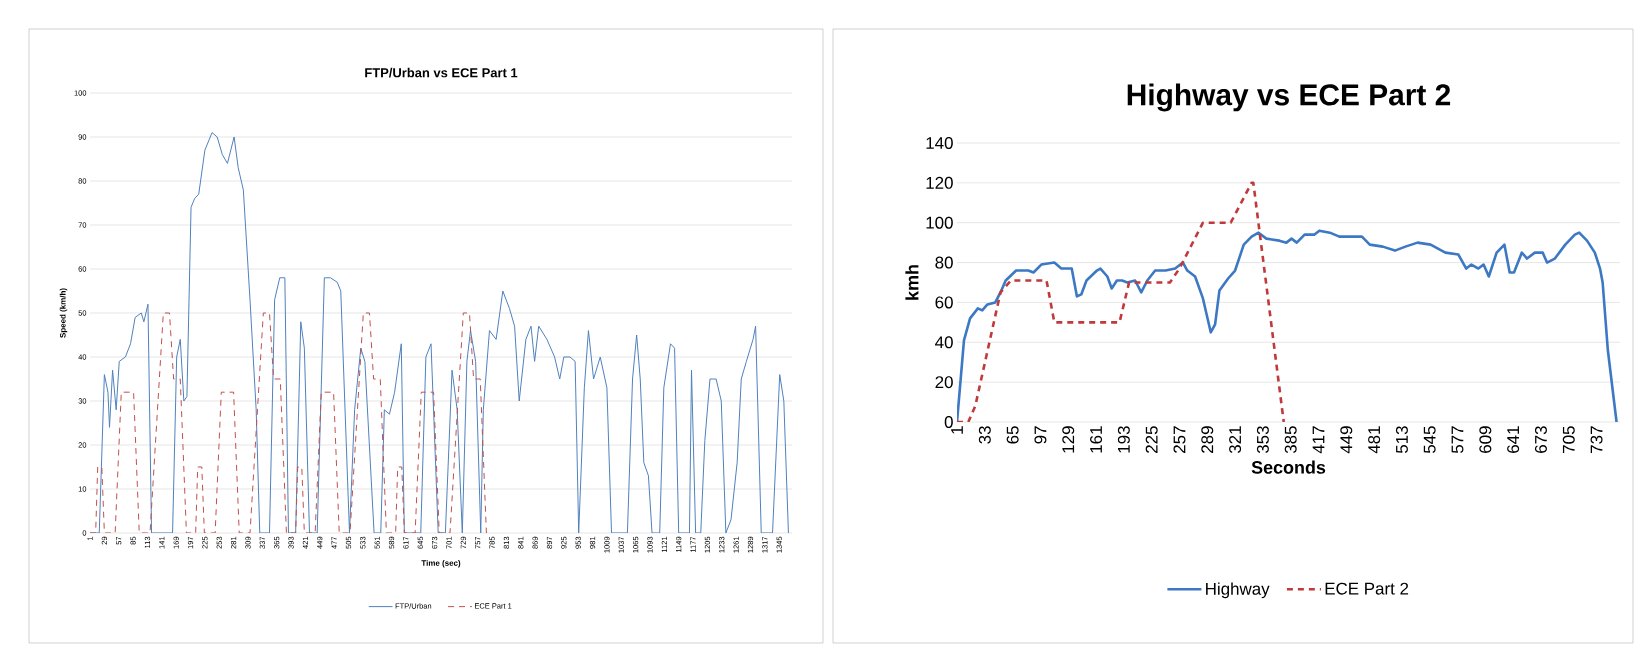  I want to click on y-tick-label: 20, so click(944, 382).